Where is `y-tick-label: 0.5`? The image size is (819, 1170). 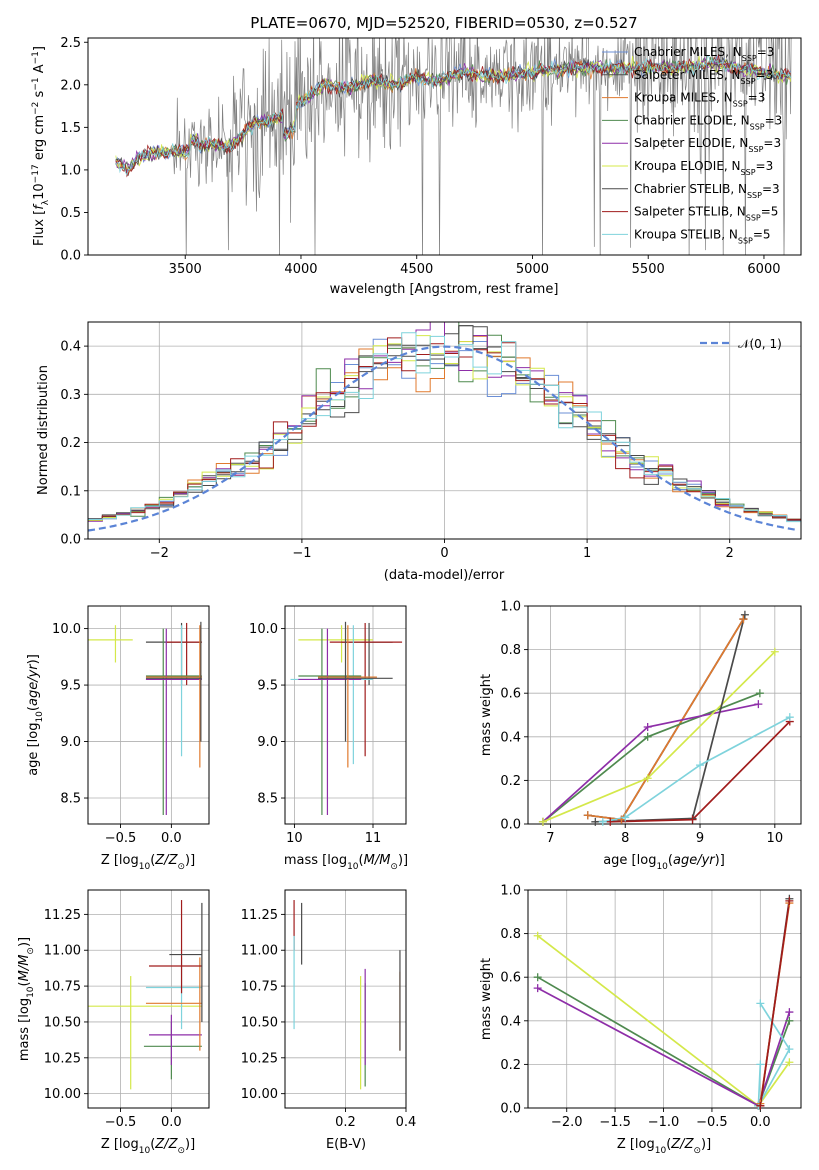 y-tick-label: 0.5 is located at coordinates (70, 213).